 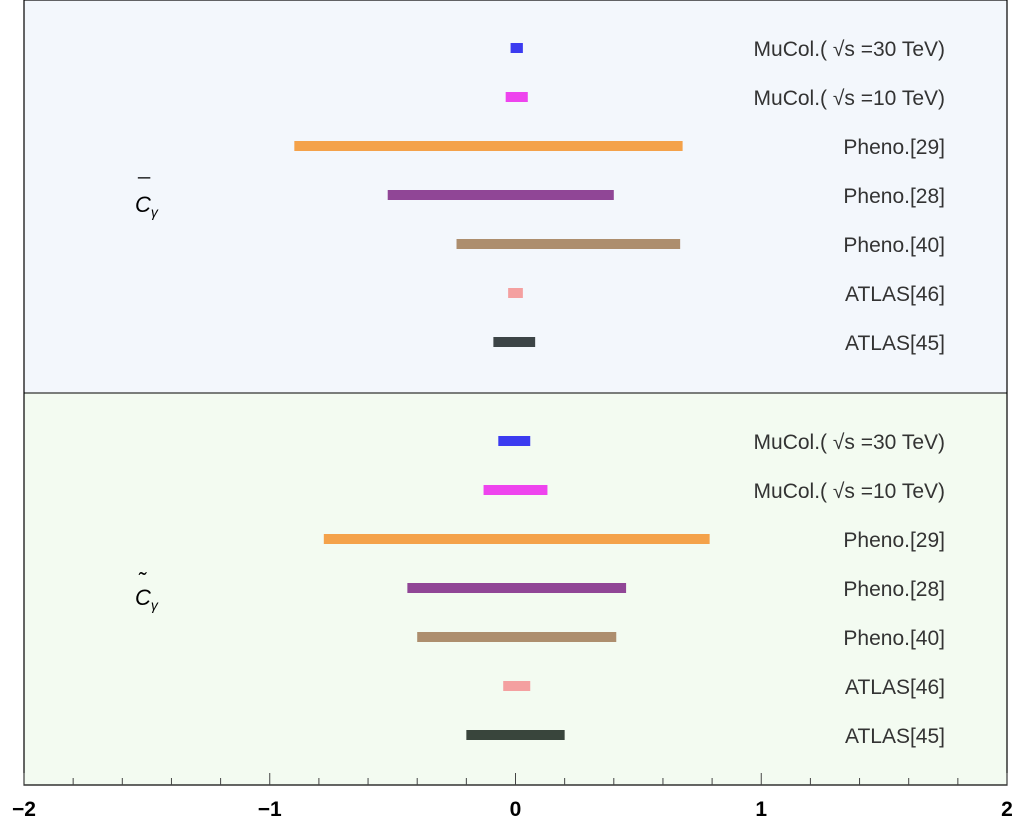 What do you see at coordinates (512, 797) in the screenshot?
I see `x-axis: −2 −1 0 1 2` at bounding box center [512, 797].